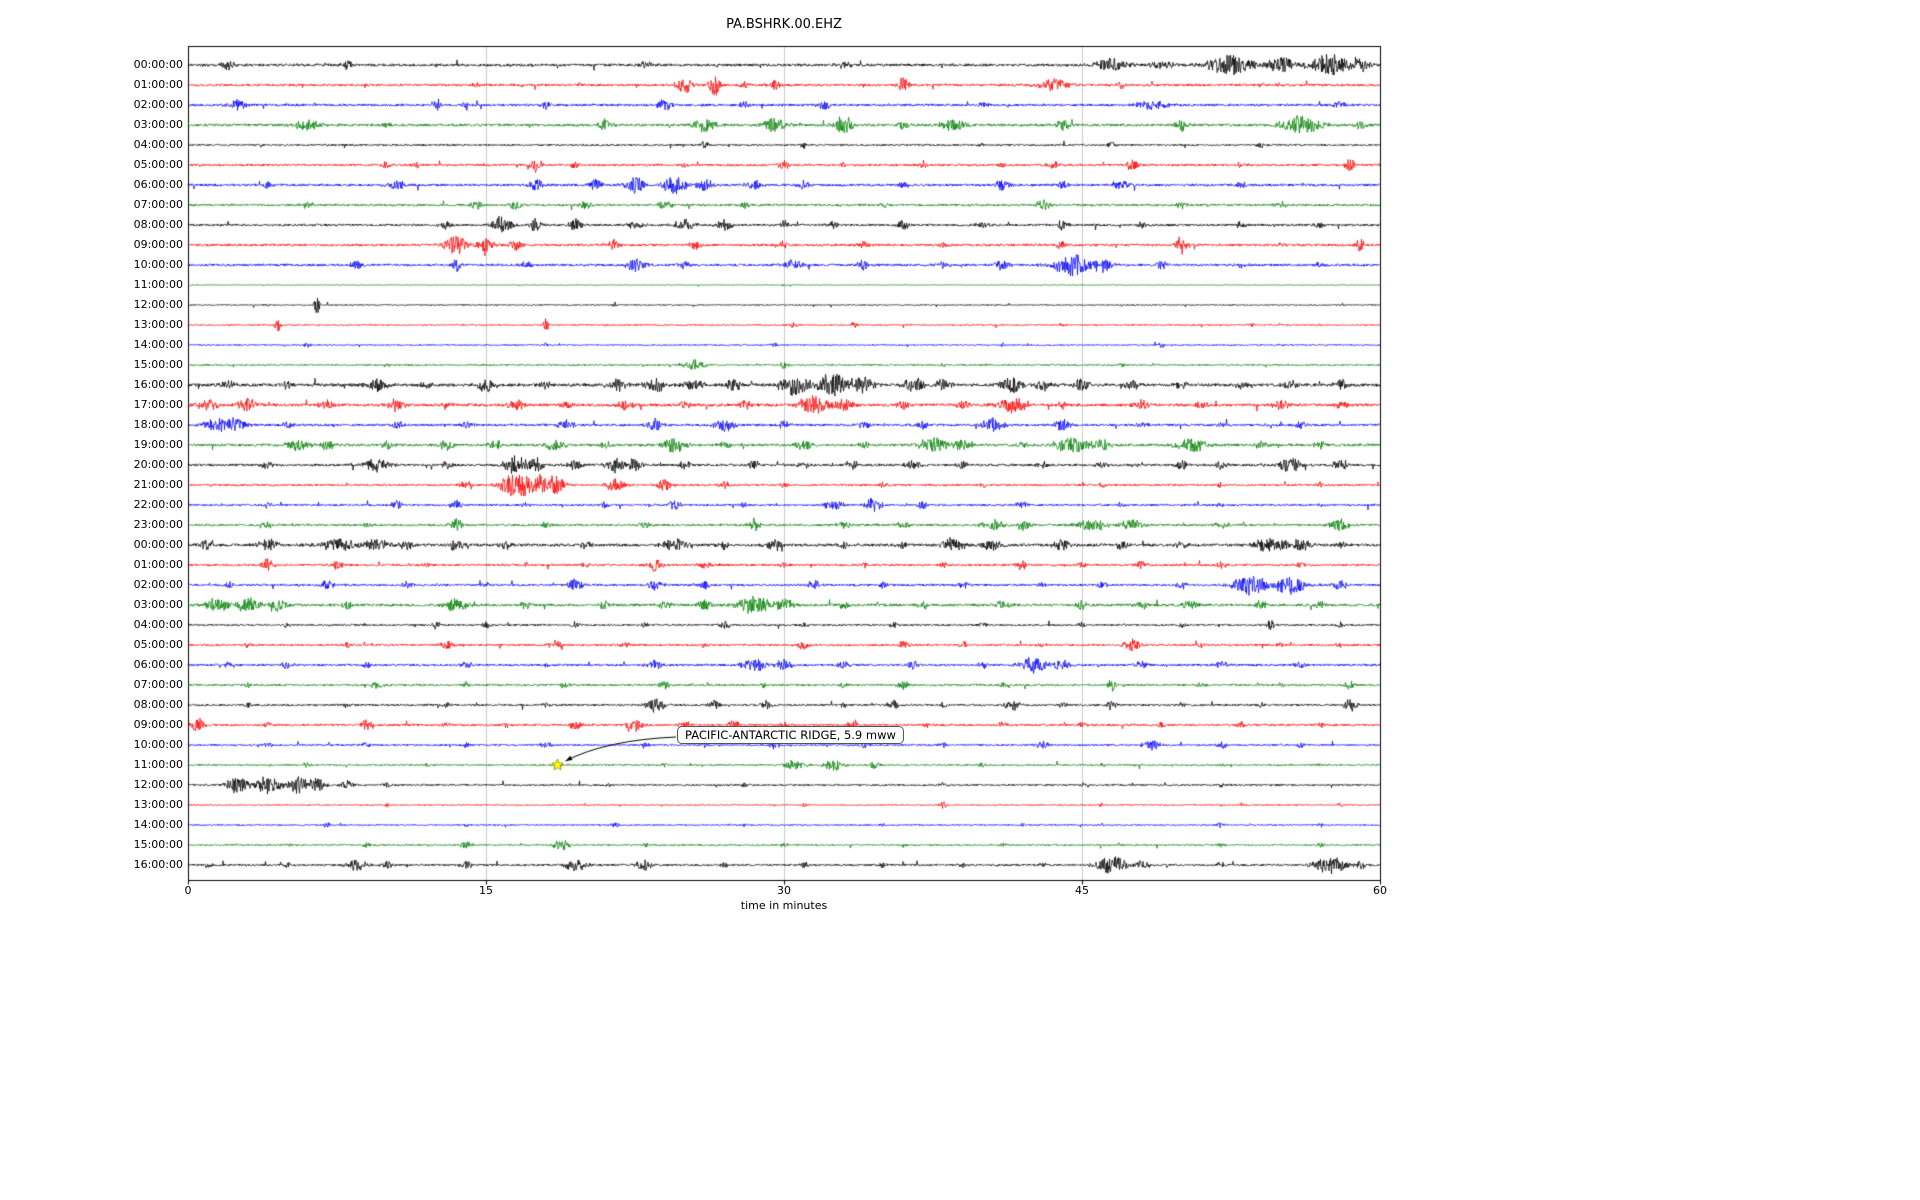 The width and height of the screenshot is (1920, 1200). I want to click on x-tick-label: 0, so click(188, 890).